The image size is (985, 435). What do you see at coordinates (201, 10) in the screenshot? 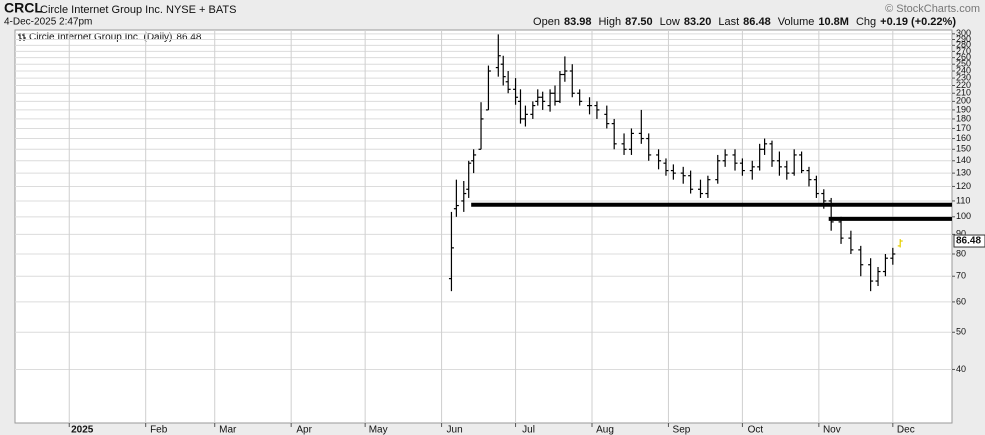
I see `exchange: NYSE + BATS` at bounding box center [201, 10].